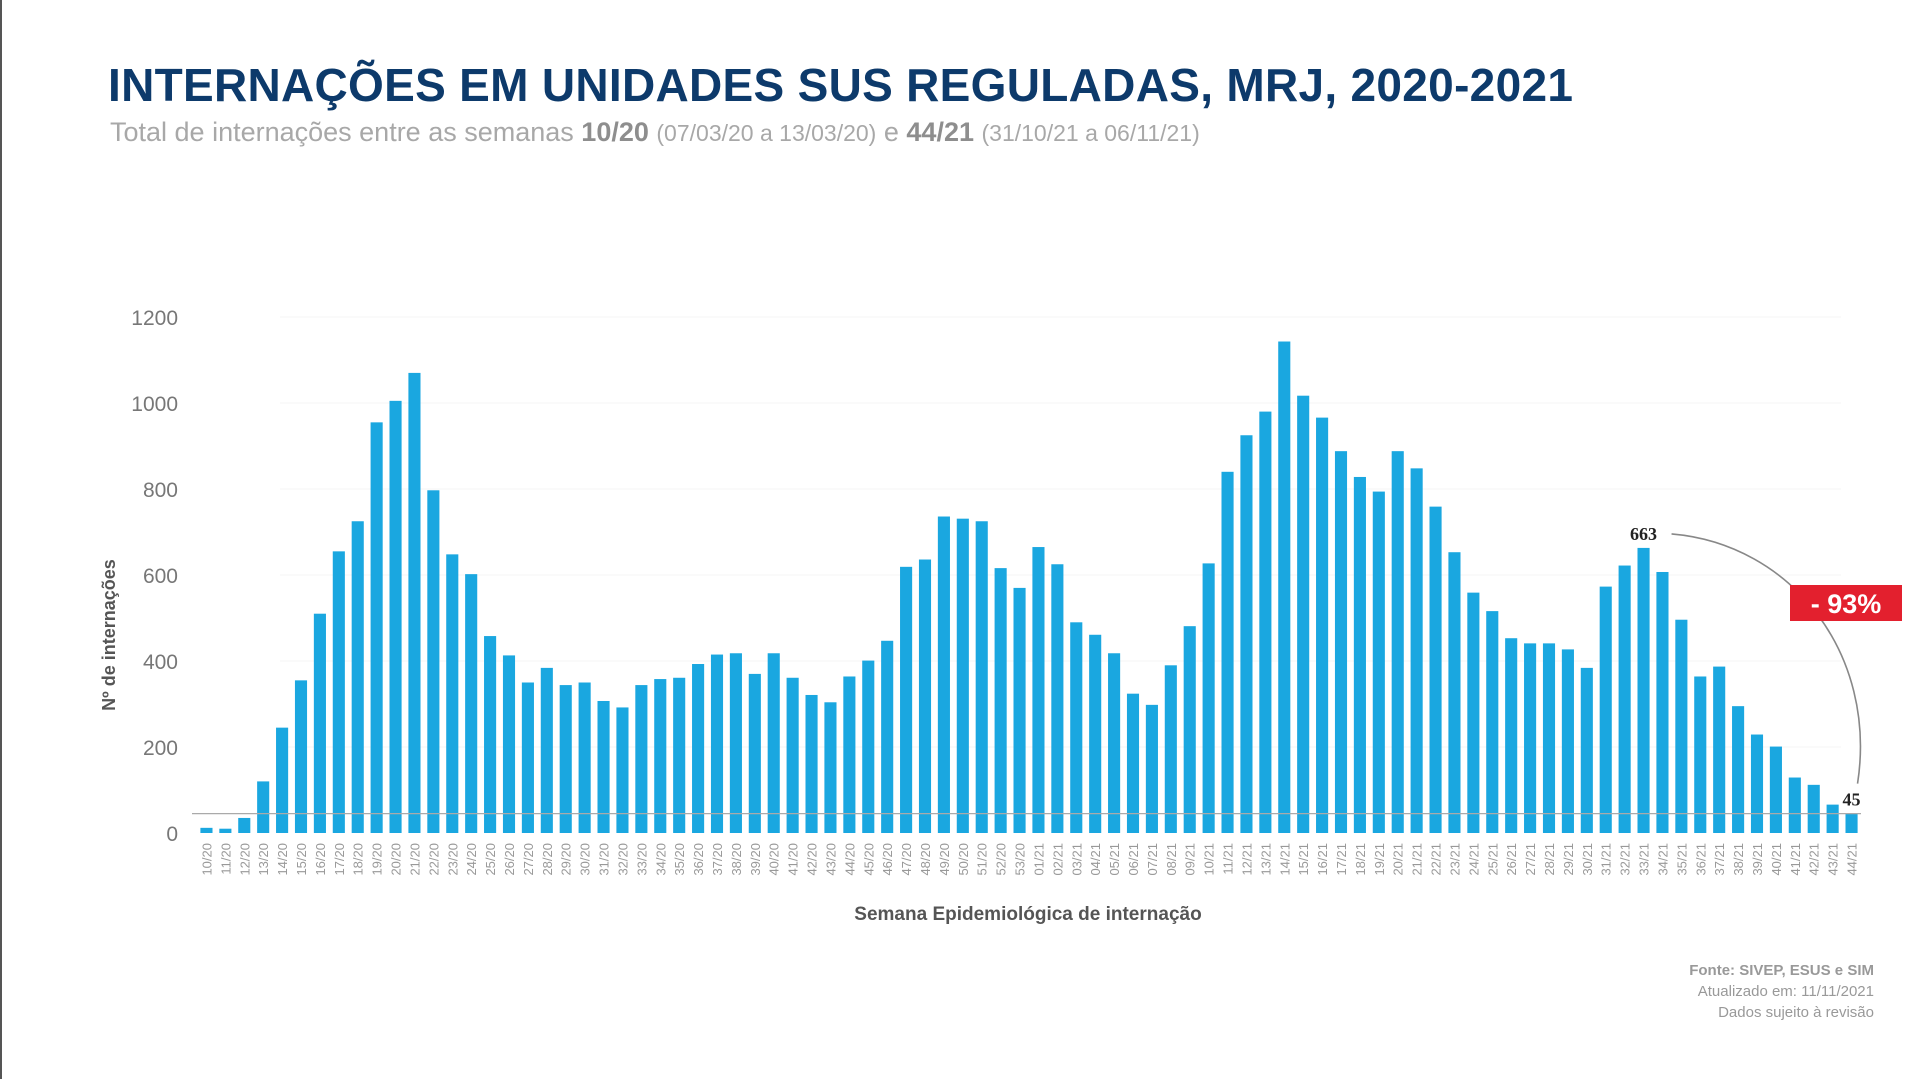 The width and height of the screenshot is (1920, 1079). What do you see at coordinates (849, 859) in the screenshot?
I see `x-tick-label: 44/20` at bounding box center [849, 859].